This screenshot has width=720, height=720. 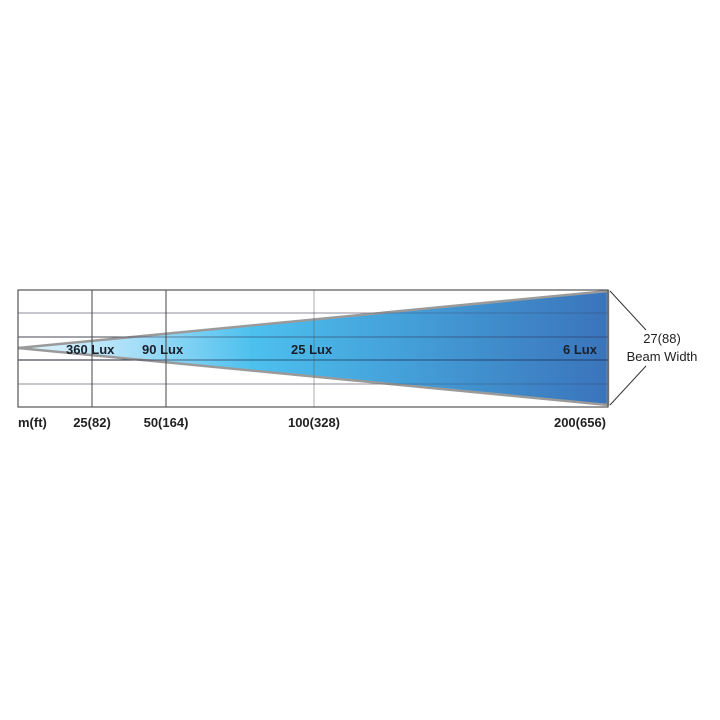 I want to click on grid-overlay, so click(x=313, y=348).